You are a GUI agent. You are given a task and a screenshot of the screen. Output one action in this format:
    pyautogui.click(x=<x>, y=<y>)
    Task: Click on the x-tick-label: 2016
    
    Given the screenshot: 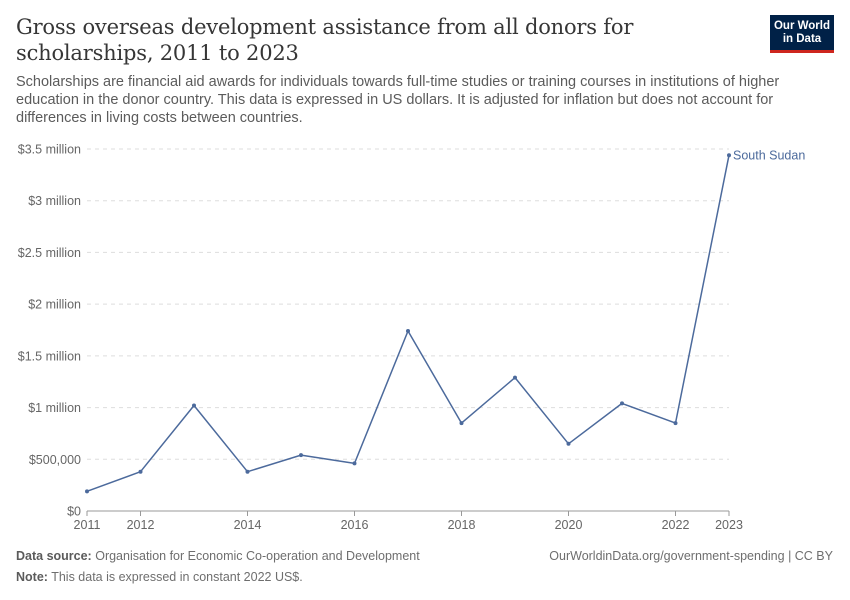 What is the action you would take?
    pyautogui.click(x=355, y=525)
    